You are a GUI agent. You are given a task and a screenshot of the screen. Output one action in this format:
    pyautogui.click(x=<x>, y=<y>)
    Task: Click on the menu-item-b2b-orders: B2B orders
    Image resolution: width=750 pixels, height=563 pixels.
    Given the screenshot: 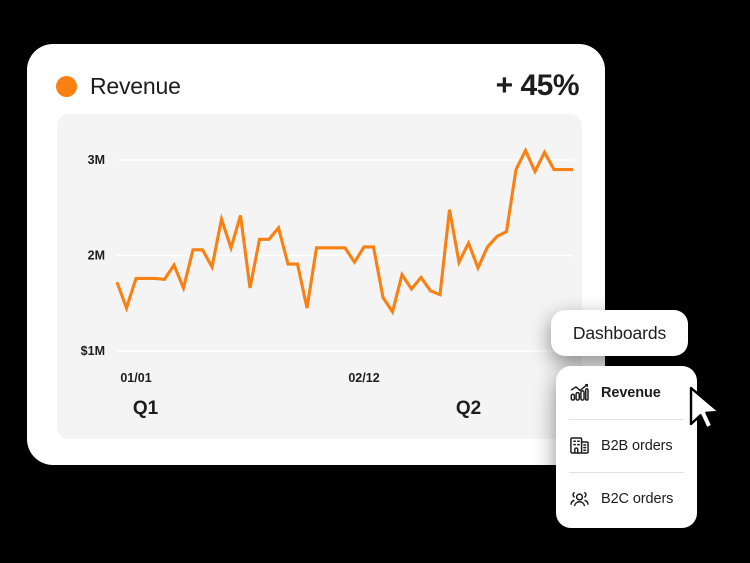 What is the action you would take?
    pyautogui.click(x=626, y=445)
    